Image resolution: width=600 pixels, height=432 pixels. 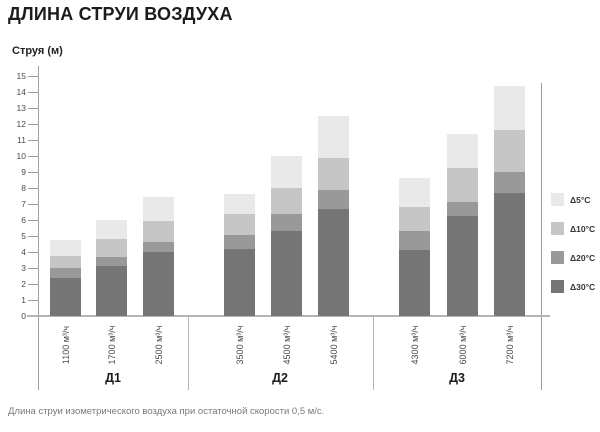 What do you see at coordinates (288, 316) in the screenshot?
I see `x-axis-baseline` at bounding box center [288, 316].